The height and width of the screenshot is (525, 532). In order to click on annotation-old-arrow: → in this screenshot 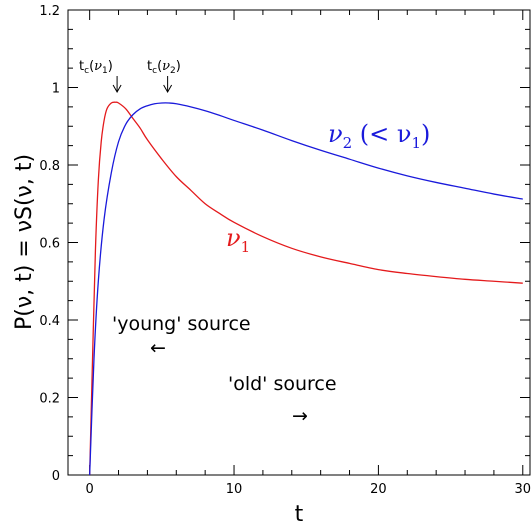, I will do `click(300, 416)`.